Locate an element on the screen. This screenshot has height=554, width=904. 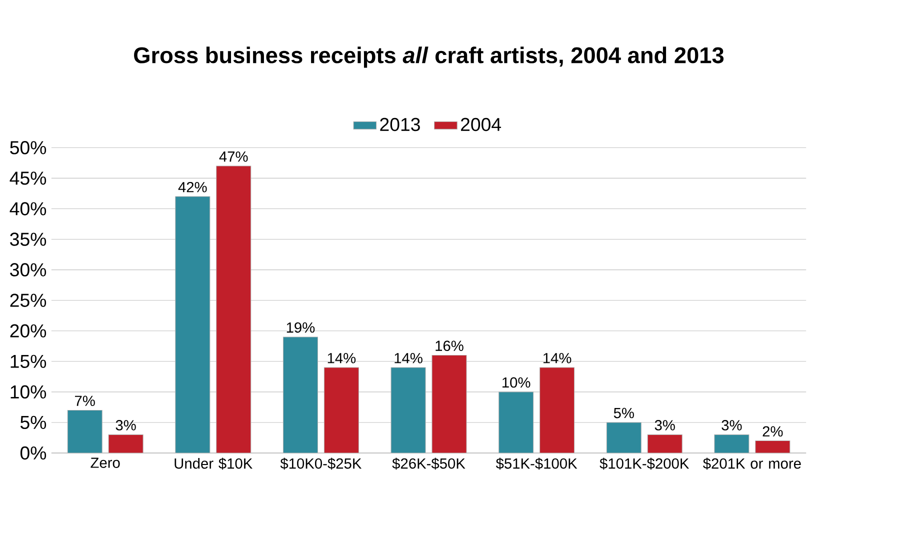
data-label: 16% is located at coordinates (450, 346).